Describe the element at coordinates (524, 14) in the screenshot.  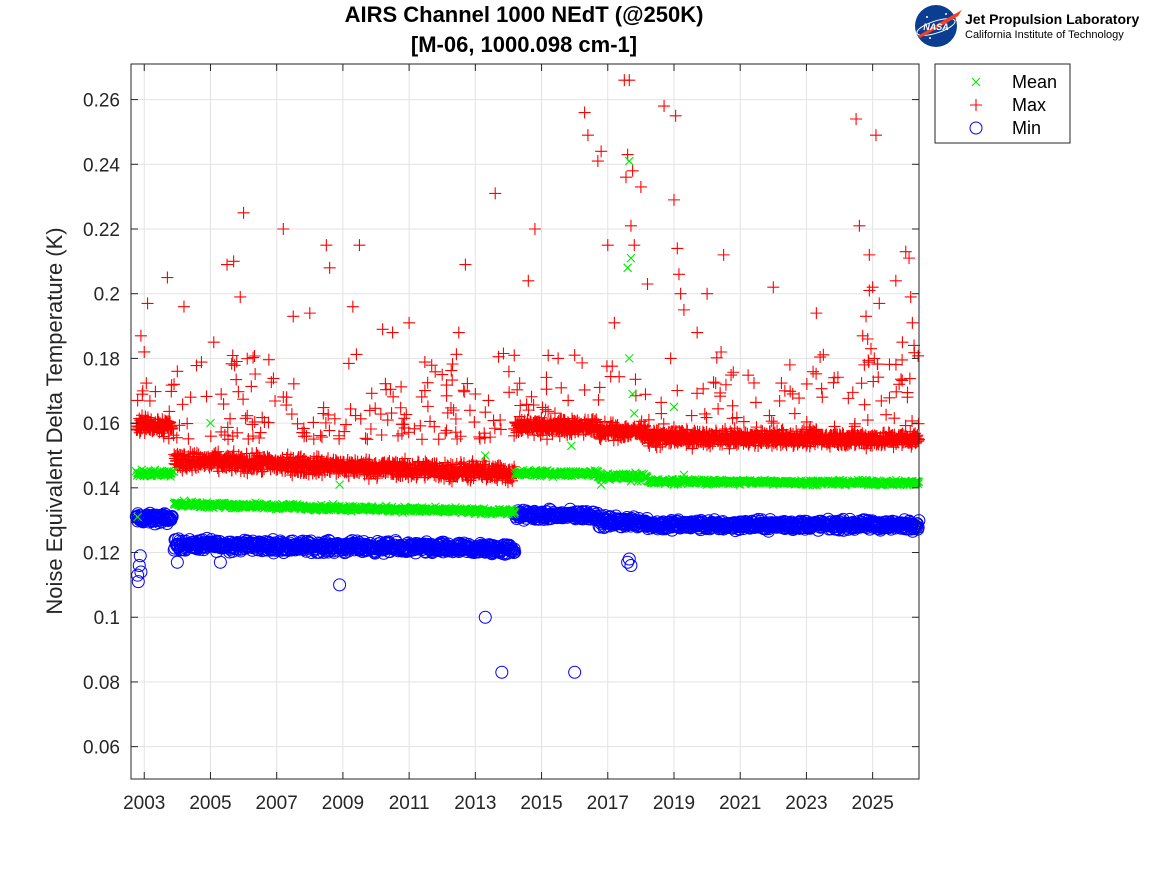
I see `chart-title: AIRS Channel 1000 NEdT (@250K)` at that location.